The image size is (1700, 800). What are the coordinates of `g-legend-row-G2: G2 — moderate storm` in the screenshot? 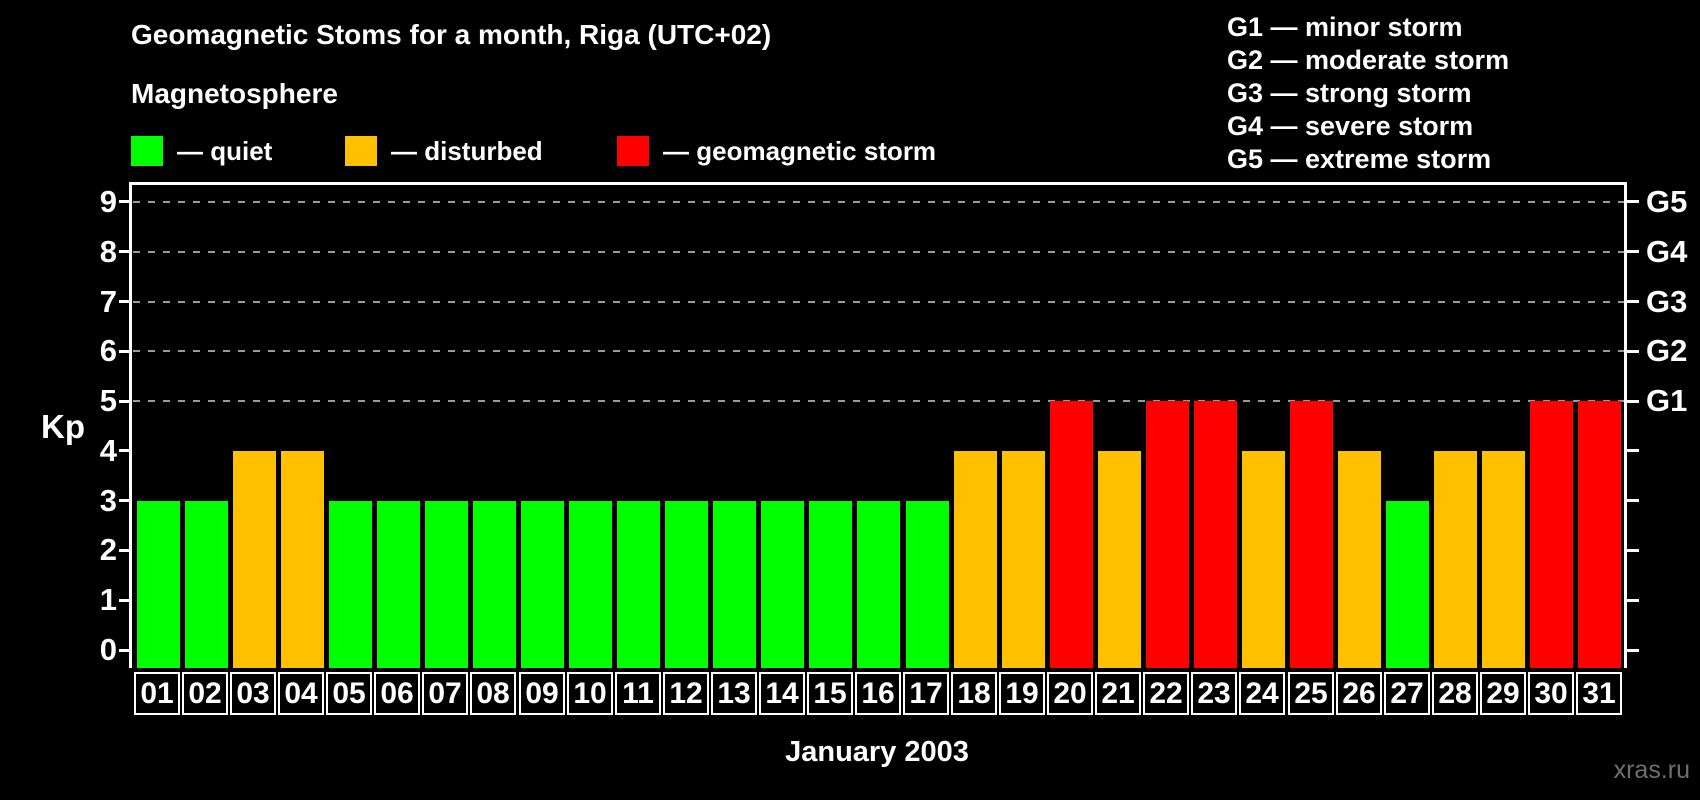 It's located at (1368, 60).